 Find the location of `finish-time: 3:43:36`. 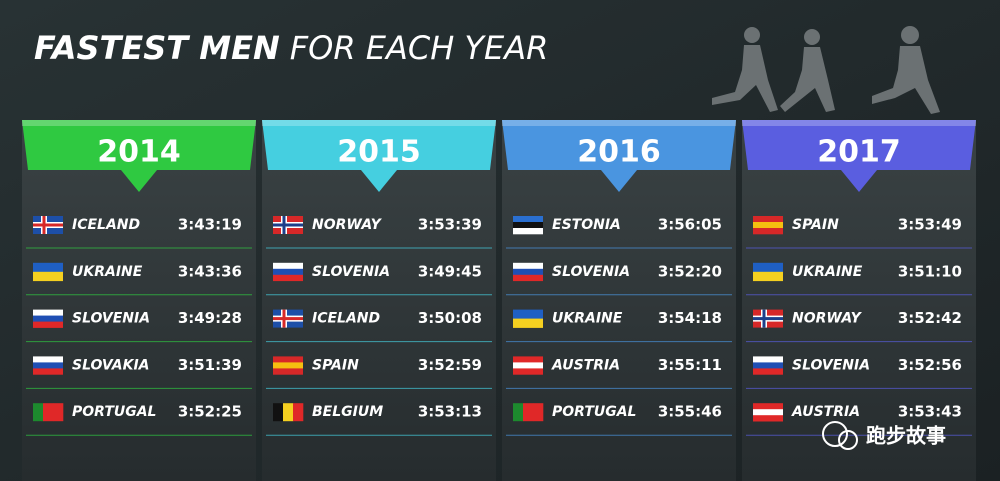

finish-time: 3:43:36 is located at coordinates (210, 271).